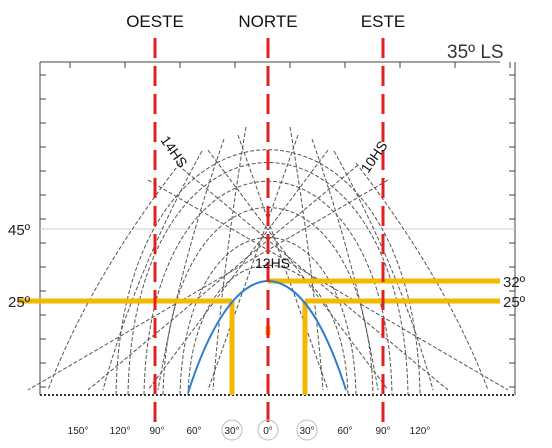  I want to click on azimuth-ticks: 150° 120° 90° 60° 30° 0° 30° 60° 90° 120°, so click(249, 430).